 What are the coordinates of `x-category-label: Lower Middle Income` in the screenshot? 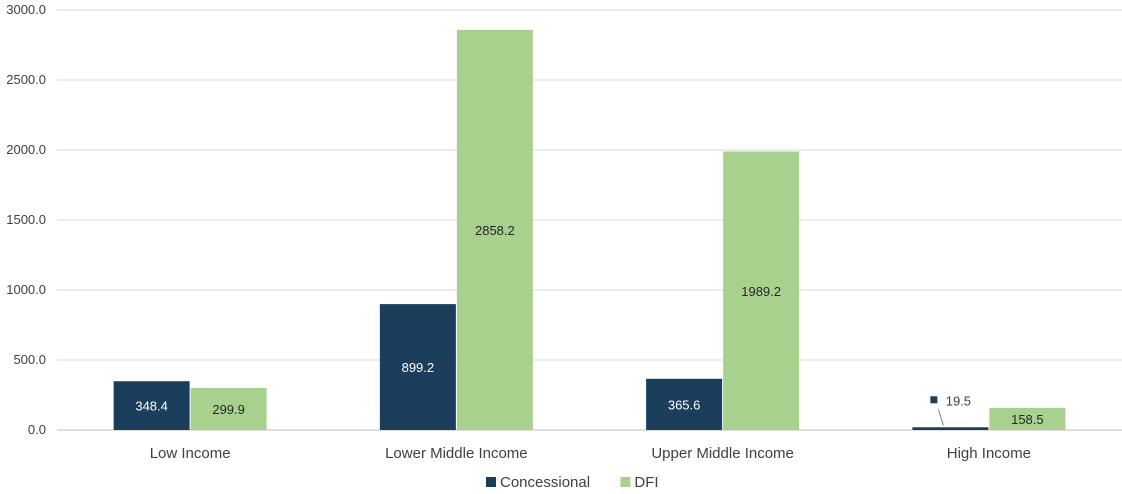 It's located at (456, 453).